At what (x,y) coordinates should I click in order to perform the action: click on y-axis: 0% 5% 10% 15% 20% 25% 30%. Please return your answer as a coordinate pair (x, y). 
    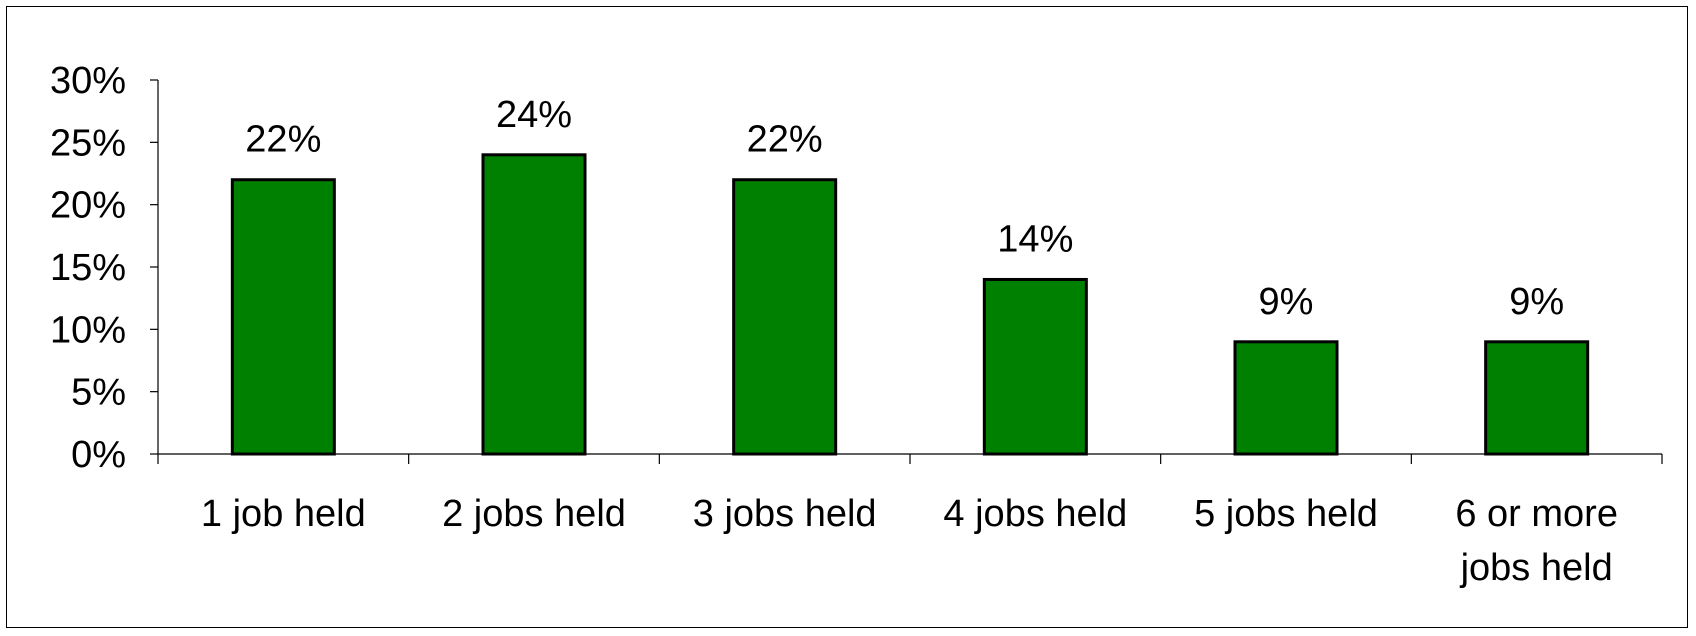
    Looking at the image, I should click on (104, 268).